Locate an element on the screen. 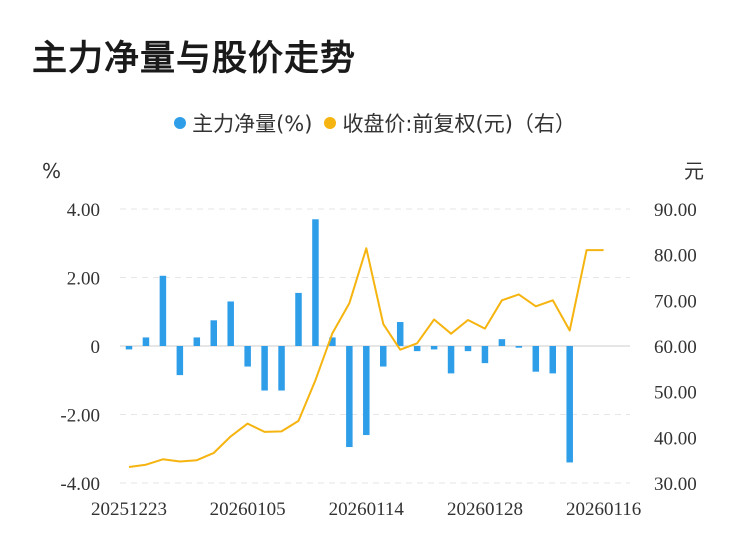 This screenshot has height=558, width=750. y-right-tick-label: 40.00 is located at coordinates (675, 438).